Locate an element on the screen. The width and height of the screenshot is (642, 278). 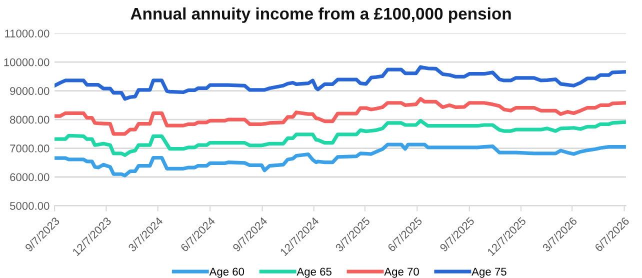
legend-label: Age 70 is located at coordinates (401, 273).